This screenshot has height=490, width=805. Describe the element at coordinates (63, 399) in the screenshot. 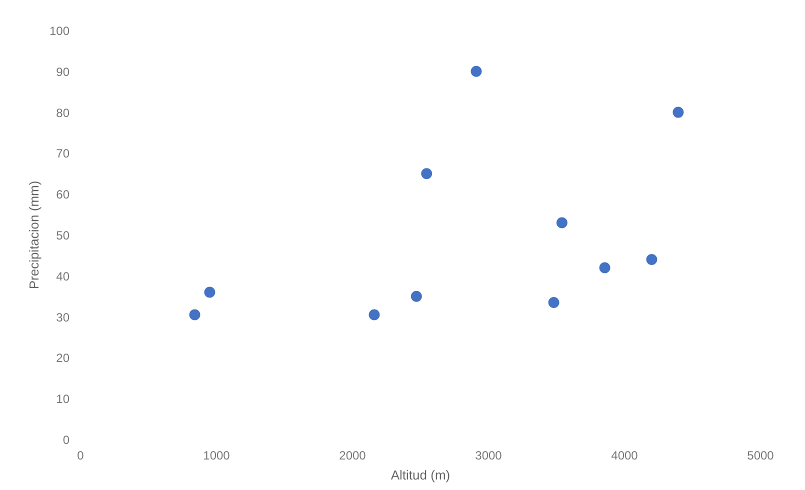

I see `y-tick-label: 10` at that location.